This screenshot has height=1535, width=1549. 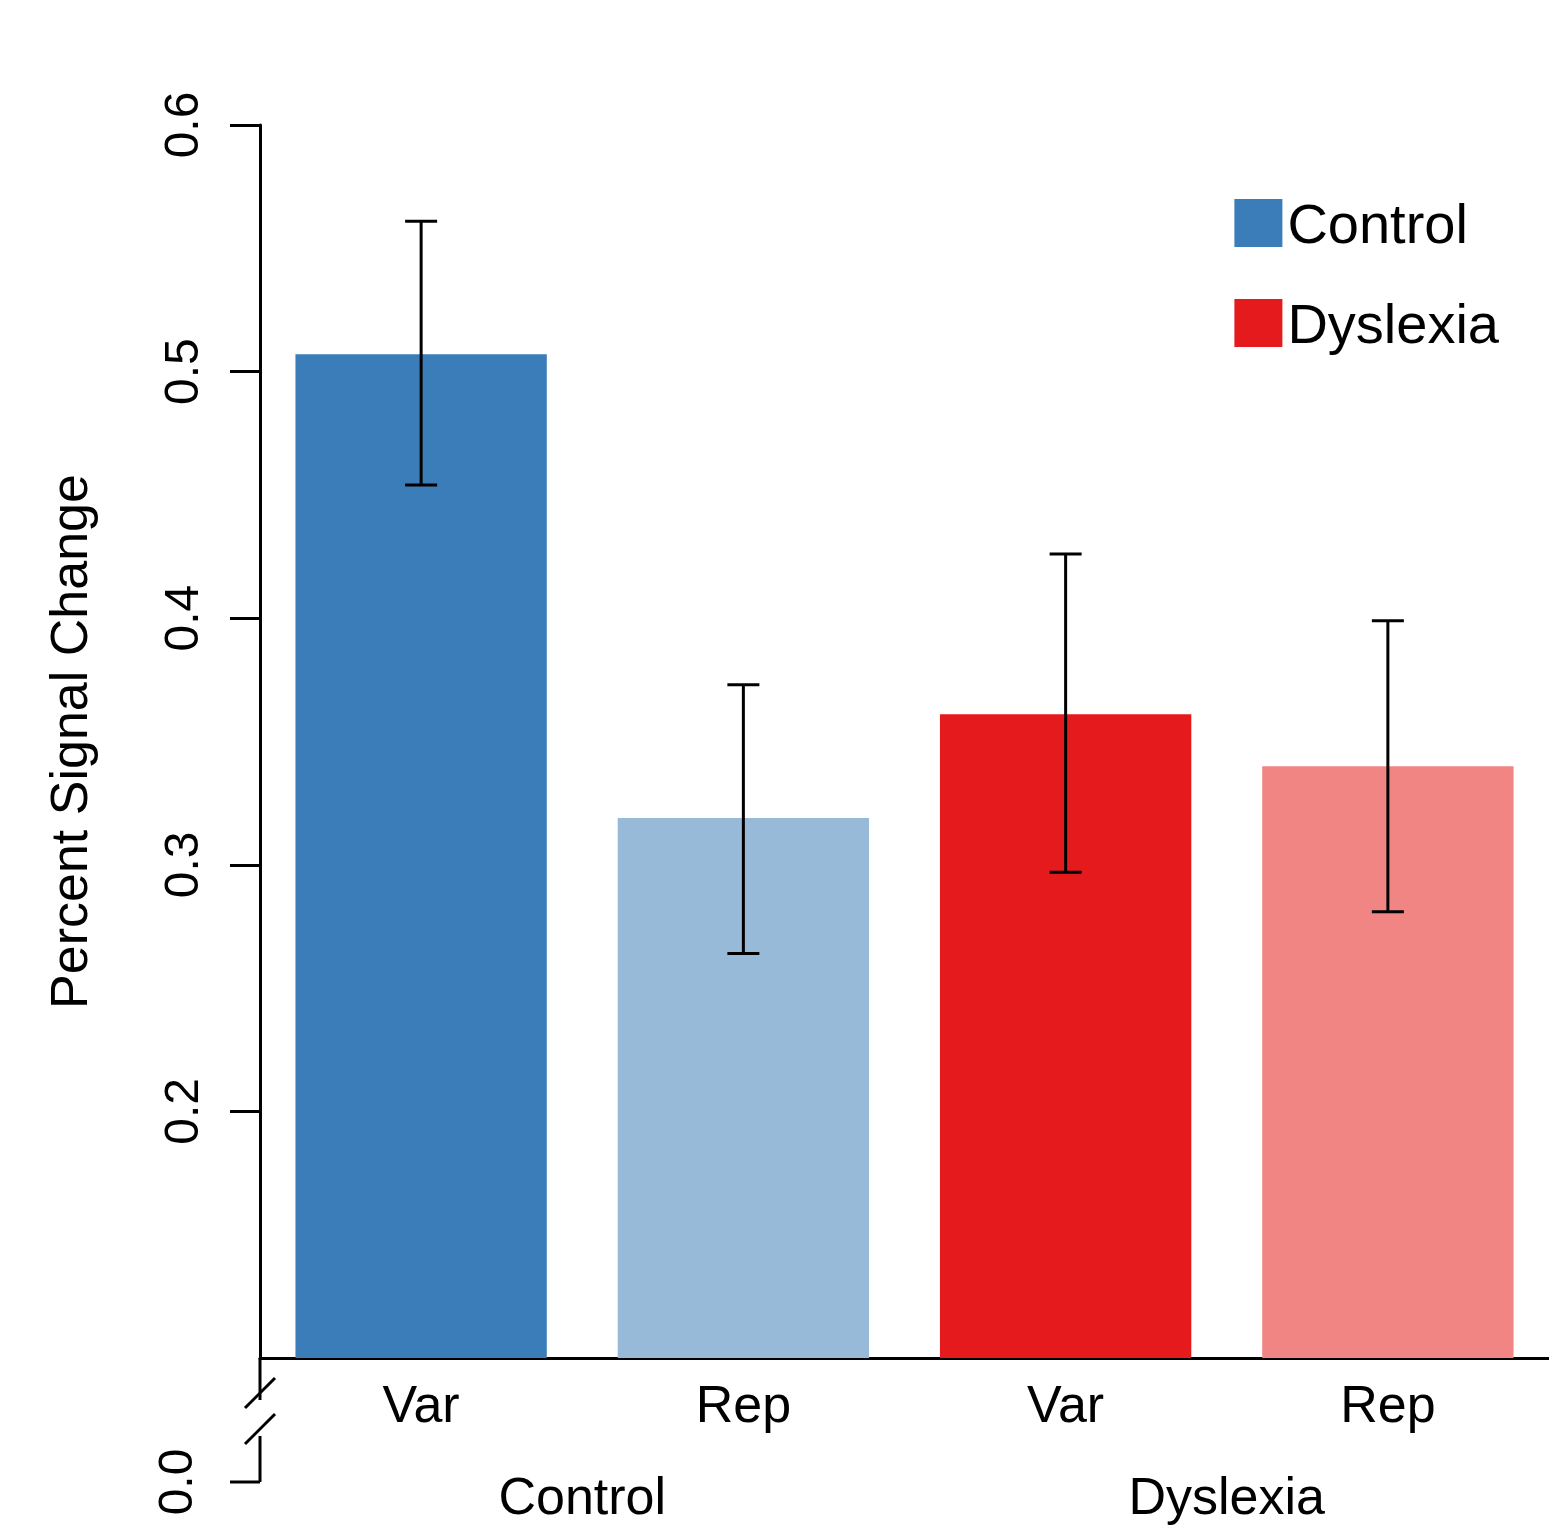 I want to click on y-axis-title: Percent Signal Change, so click(x=69, y=741).